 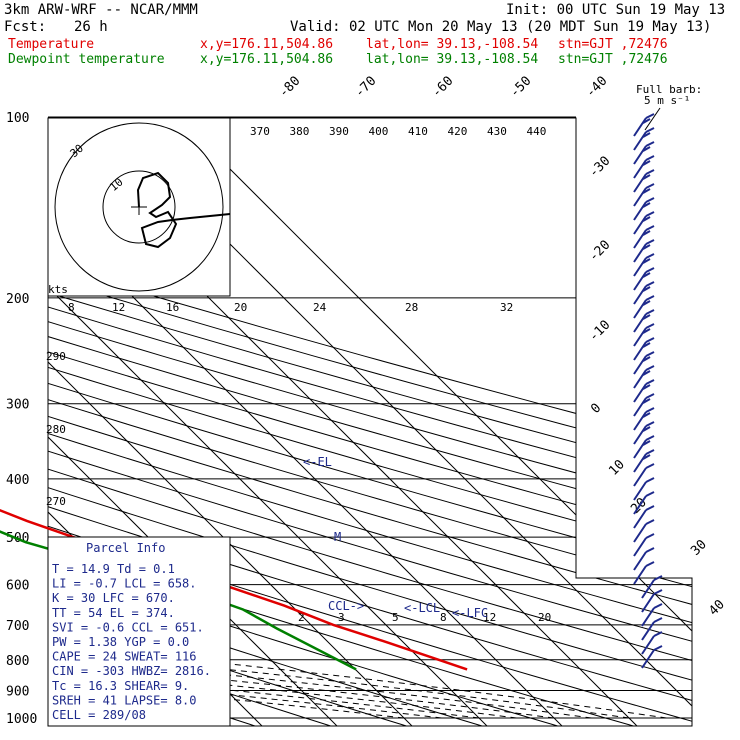 I want to click on pressure-tick-label: 100, so click(x=17, y=118).